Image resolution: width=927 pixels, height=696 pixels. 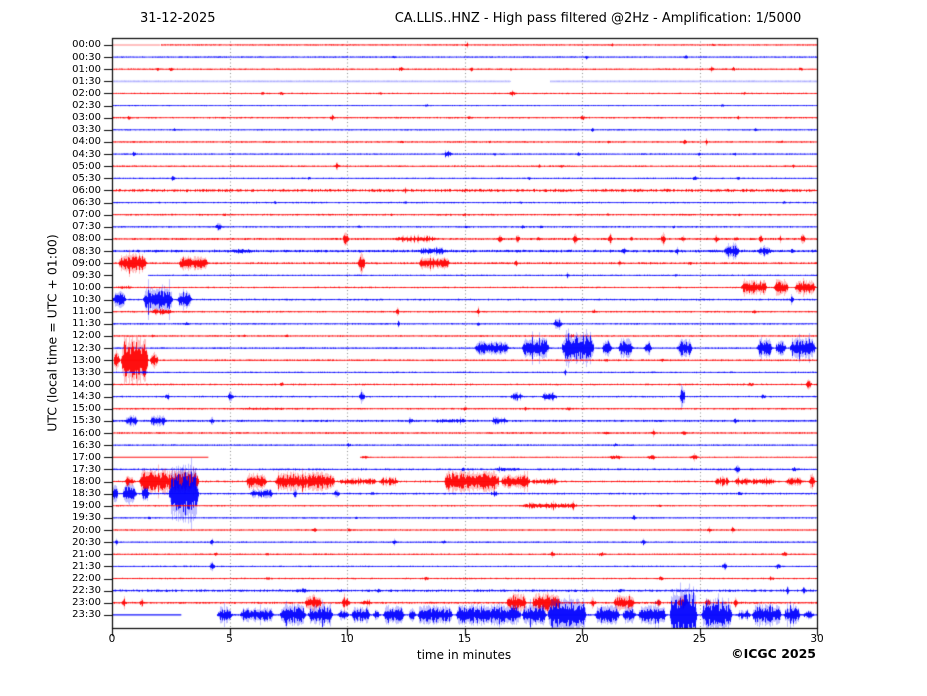 What do you see at coordinates (86, 615) in the screenshot?
I see `y-tick-label: 23:30` at bounding box center [86, 615].